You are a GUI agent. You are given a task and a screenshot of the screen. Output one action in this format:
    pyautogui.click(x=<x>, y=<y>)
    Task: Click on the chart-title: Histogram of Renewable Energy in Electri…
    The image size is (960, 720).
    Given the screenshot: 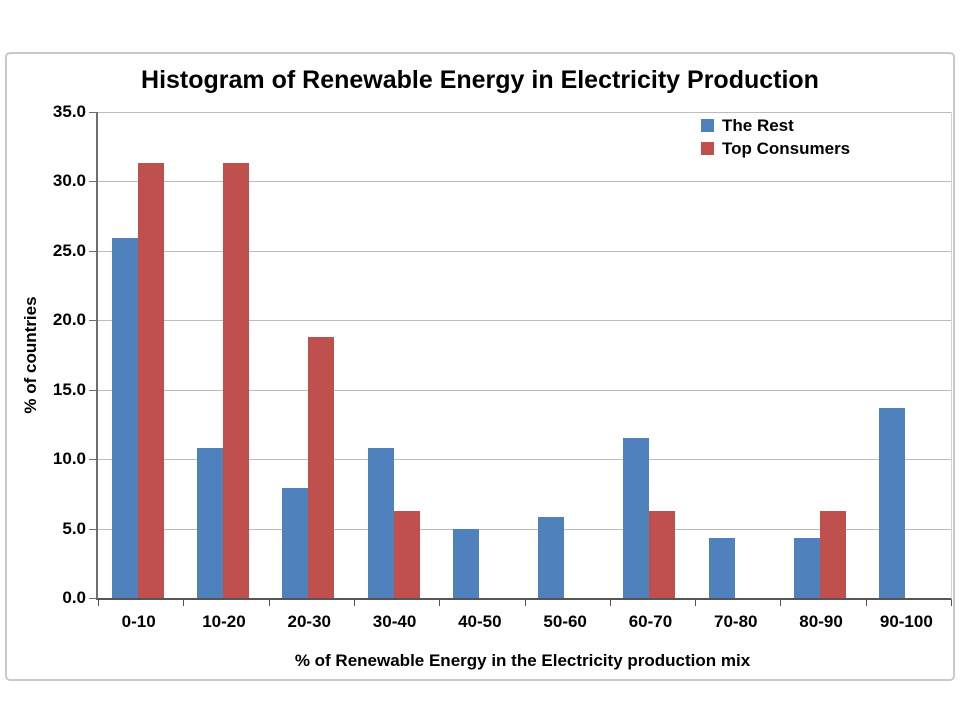 What is the action you would take?
    pyautogui.click(x=480, y=80)
    